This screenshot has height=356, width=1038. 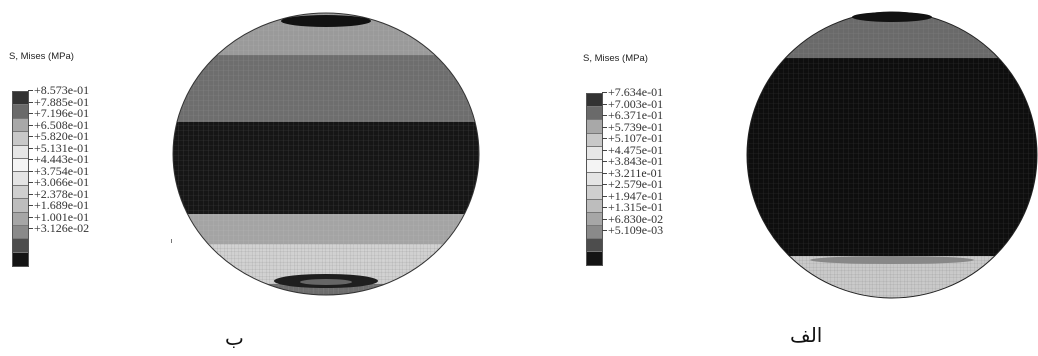 What do you see at coordinates (632, 207) in the screenshot?
I see `legend-value: +1.315e-01` at bounding box center [632, 207].